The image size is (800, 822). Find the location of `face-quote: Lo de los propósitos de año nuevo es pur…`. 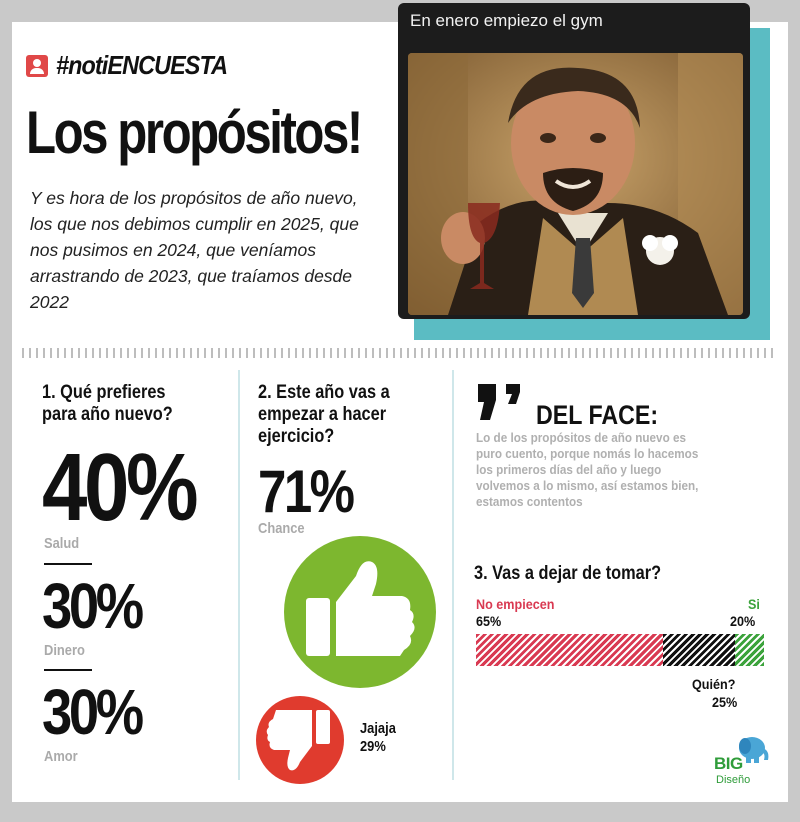

face-quote: Lo de los propósitos de año nuevo es pur… is located at coordinates (587, 469).